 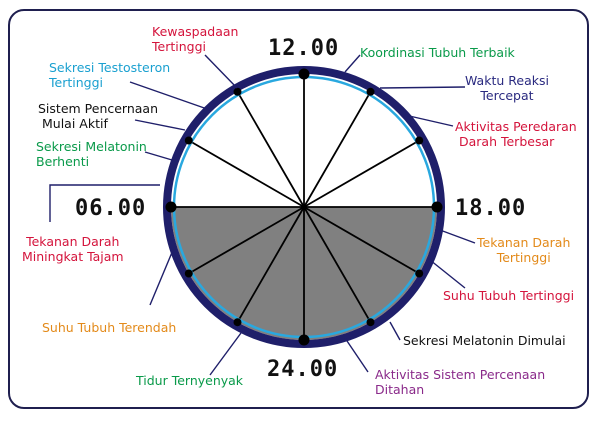 I want to click on label-koordinasi: Koordinasi Tubuh Terbaik, so click(x=437, y=52).